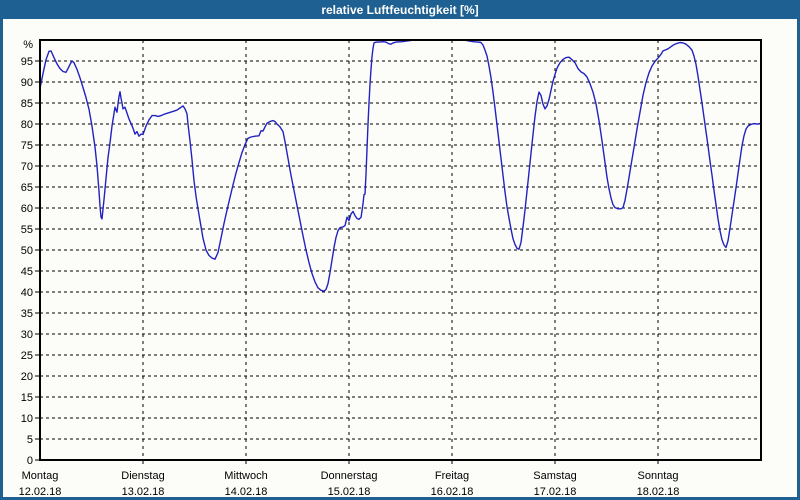 This screenshot has height=500, width=800. I want to click on title-bar: relative Luftfeuchtigkeit [%], so click(400, 11).